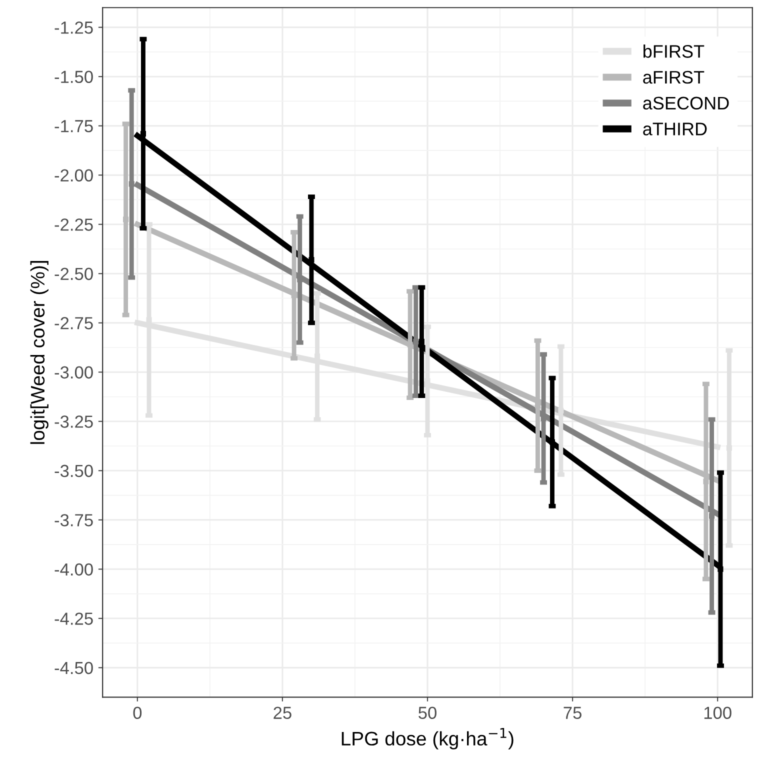 This screenshot has width=760, height=762. I want to click on y-tick-label: -2.75, so click(73, 323).